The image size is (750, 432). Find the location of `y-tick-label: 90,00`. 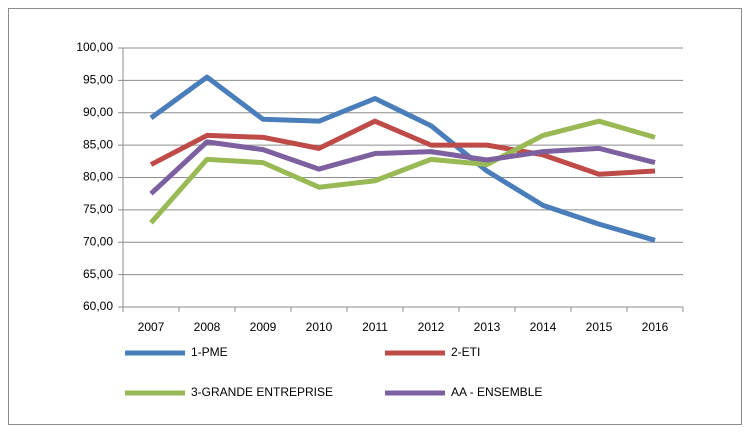

y-tick-label: 90,00 is located at coordinates (98, 112).